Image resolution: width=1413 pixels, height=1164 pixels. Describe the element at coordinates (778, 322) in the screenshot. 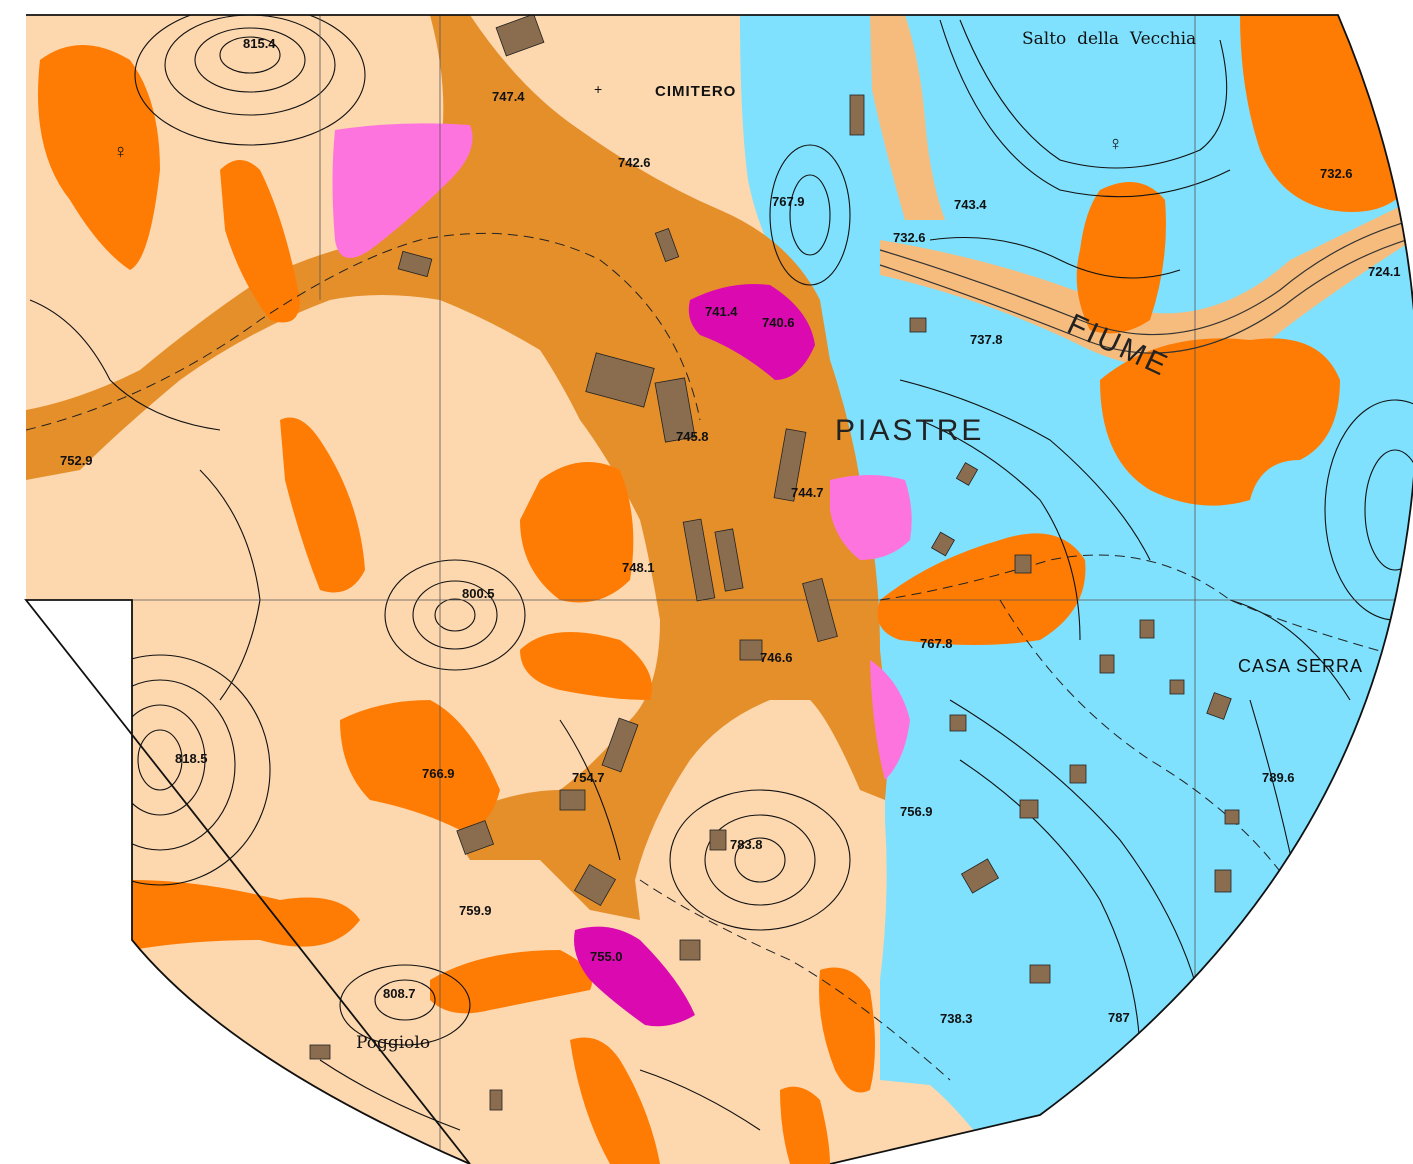

I see `spot-height: 740.6` at that location.